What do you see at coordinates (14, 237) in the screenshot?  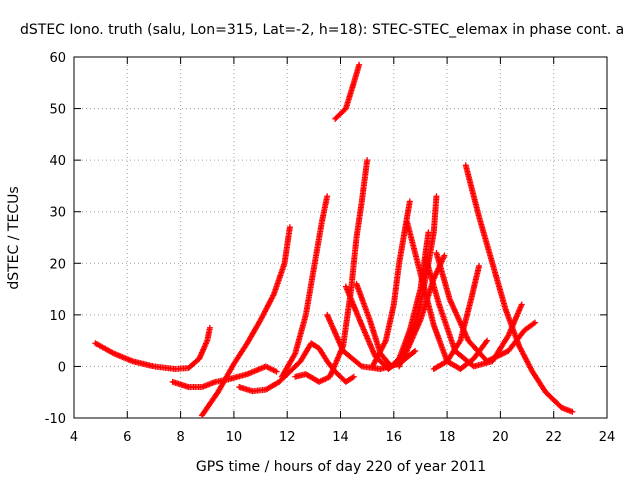 I see `y-axis-title: dSTEC / TECUs` at bounding box center [14, 237].